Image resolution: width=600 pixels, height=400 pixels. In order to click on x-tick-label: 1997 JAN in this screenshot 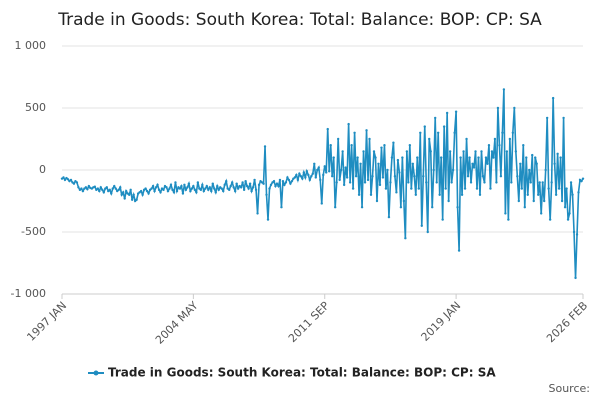, I will do `click(46, 321)`.